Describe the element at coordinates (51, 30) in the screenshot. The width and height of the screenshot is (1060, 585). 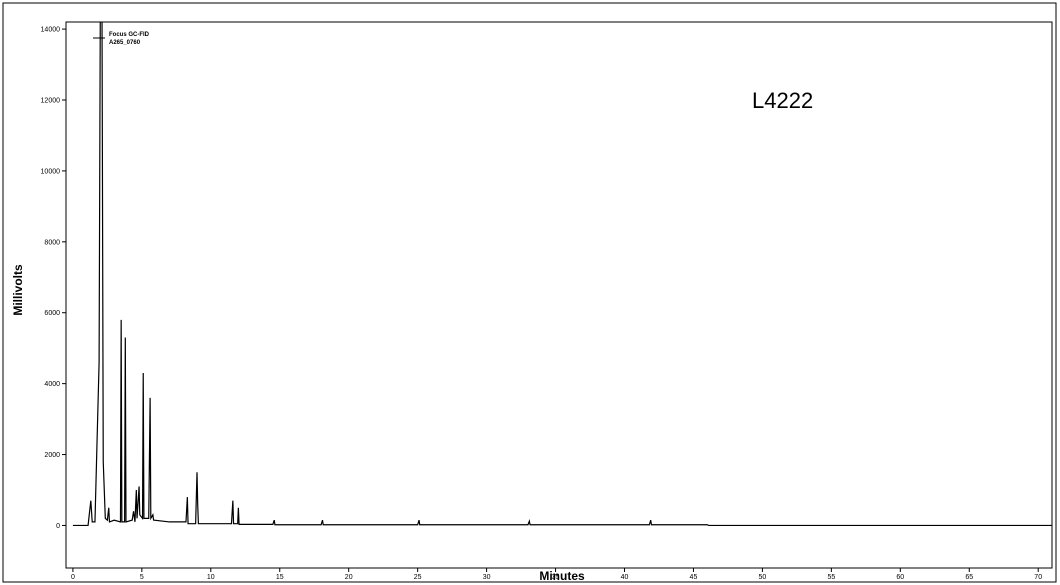
I see `y-tick-label: 14000` at that location.